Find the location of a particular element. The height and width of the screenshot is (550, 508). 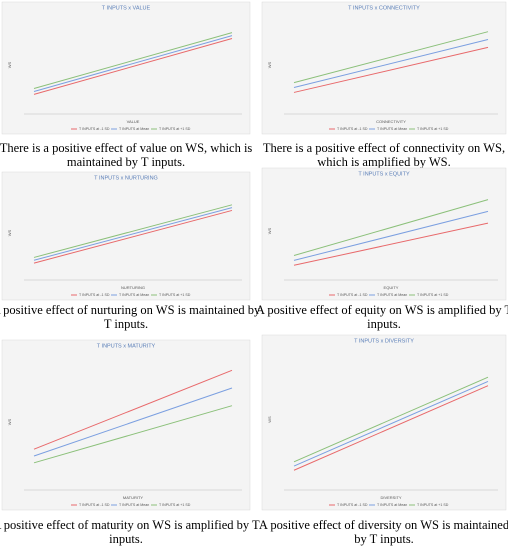

x-axis-label: DIVERSITY is located at coordinates (390, 497).